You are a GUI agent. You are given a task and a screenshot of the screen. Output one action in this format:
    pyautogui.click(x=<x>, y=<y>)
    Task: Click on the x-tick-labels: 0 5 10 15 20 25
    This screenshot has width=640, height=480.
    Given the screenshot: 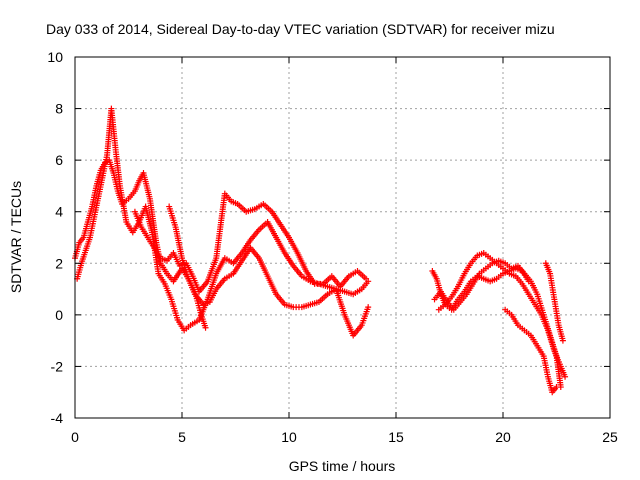 What is the action you would take?
    pyautogui.click(x=344, y=437)
    